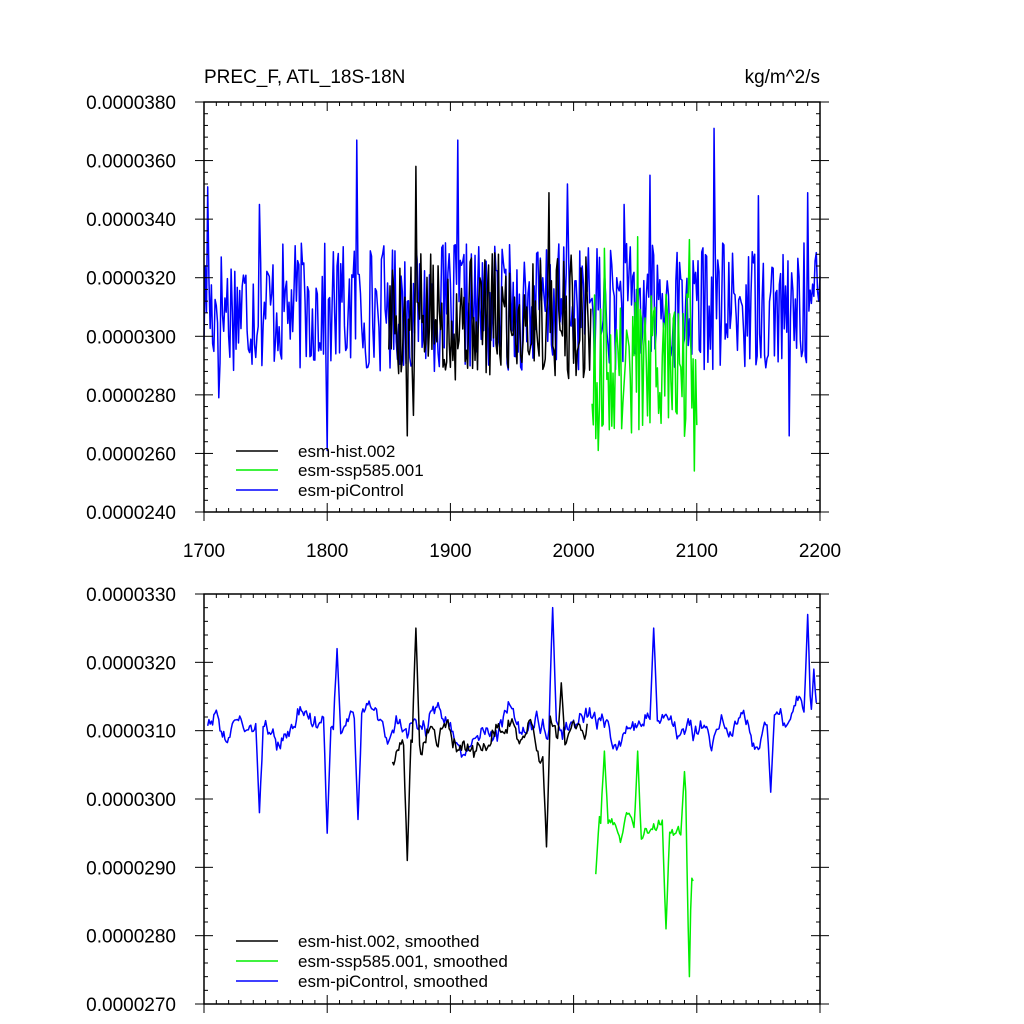 The height and width of the screenshot is (1024, 1024). I want to click on top-y-tick-label: 0.0000340, so click(131, 220).